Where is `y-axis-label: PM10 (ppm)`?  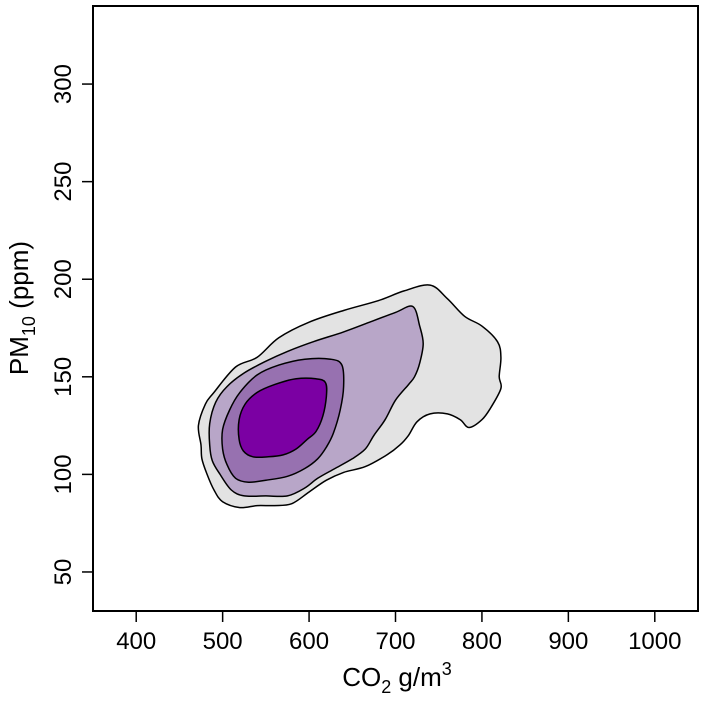
y-axis-label: PM10 (ppm) is located at coordinates (21, 308).